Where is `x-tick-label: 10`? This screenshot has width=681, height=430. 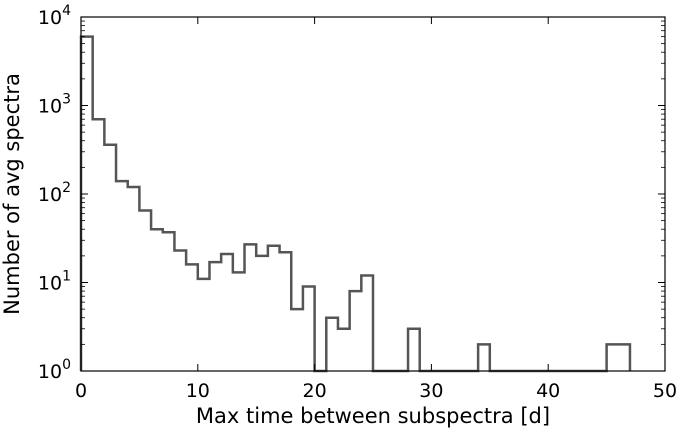 x-tick-label: 10 is located at coordinates (198, 391).